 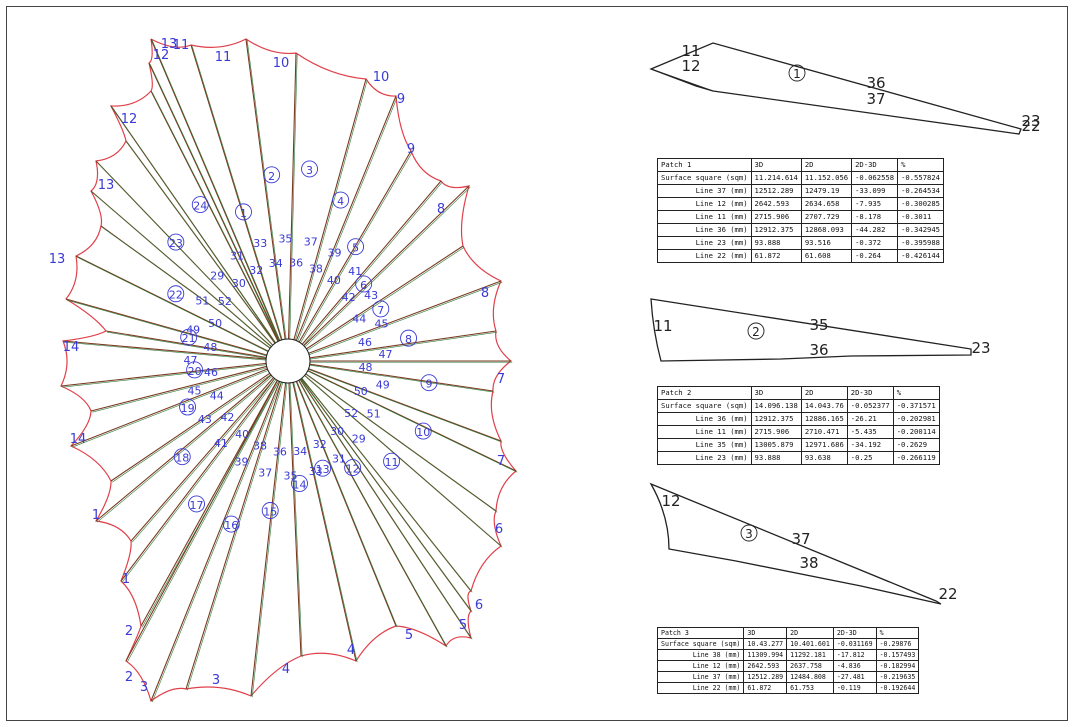 What do you see at coordinates (776, 445) in the screenshot?
I see `table-cell: 13005.879` at bounding box center [776, 445].